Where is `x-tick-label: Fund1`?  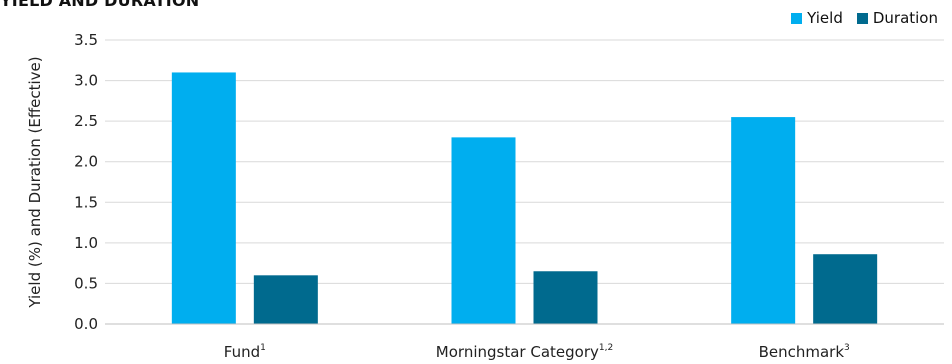 x-tick-label: Fund1 is located at coordinates (245, 352).